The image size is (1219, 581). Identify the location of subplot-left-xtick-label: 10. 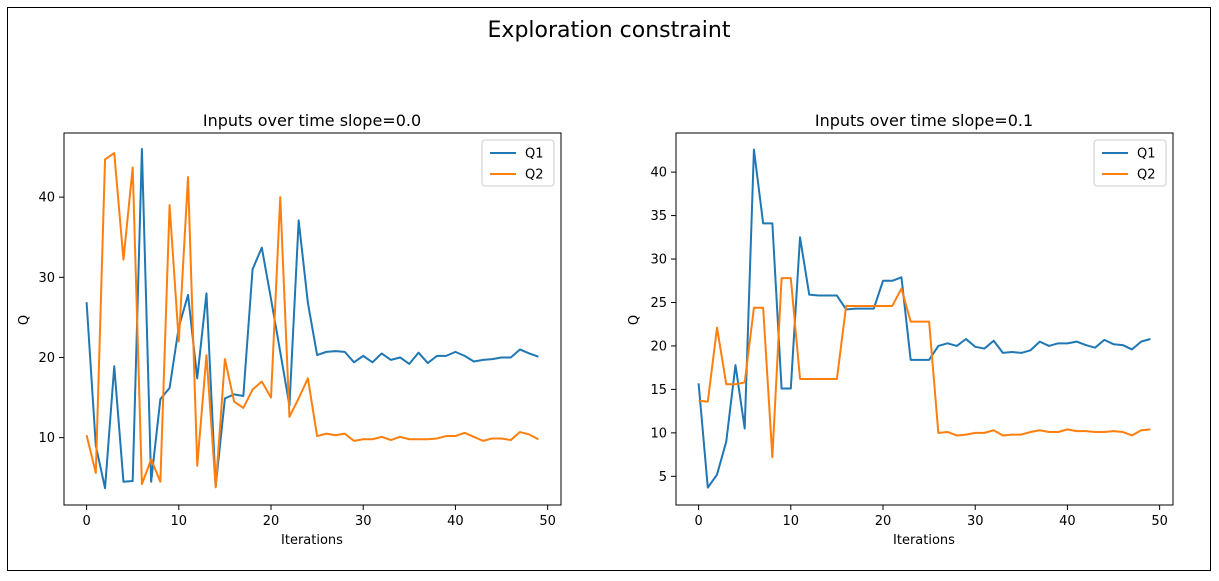
(179, 521).